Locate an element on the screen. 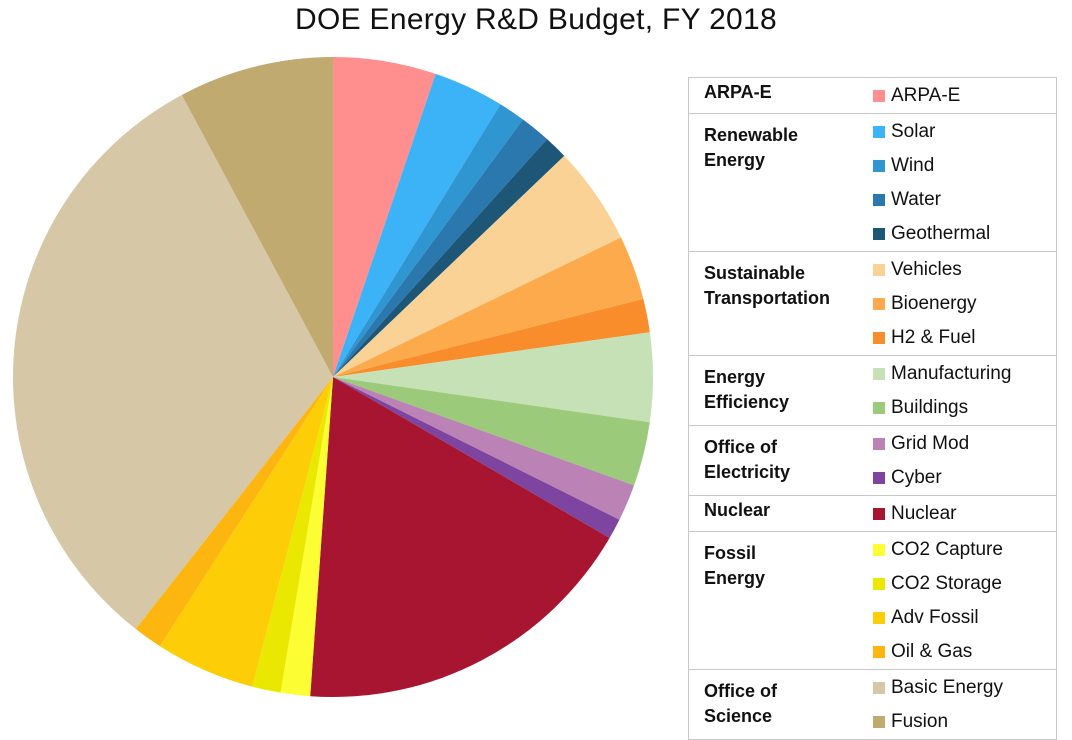 This screenshot has width=1072, height=740. pie-slice-geothermal is located at coordinates (449, 258).